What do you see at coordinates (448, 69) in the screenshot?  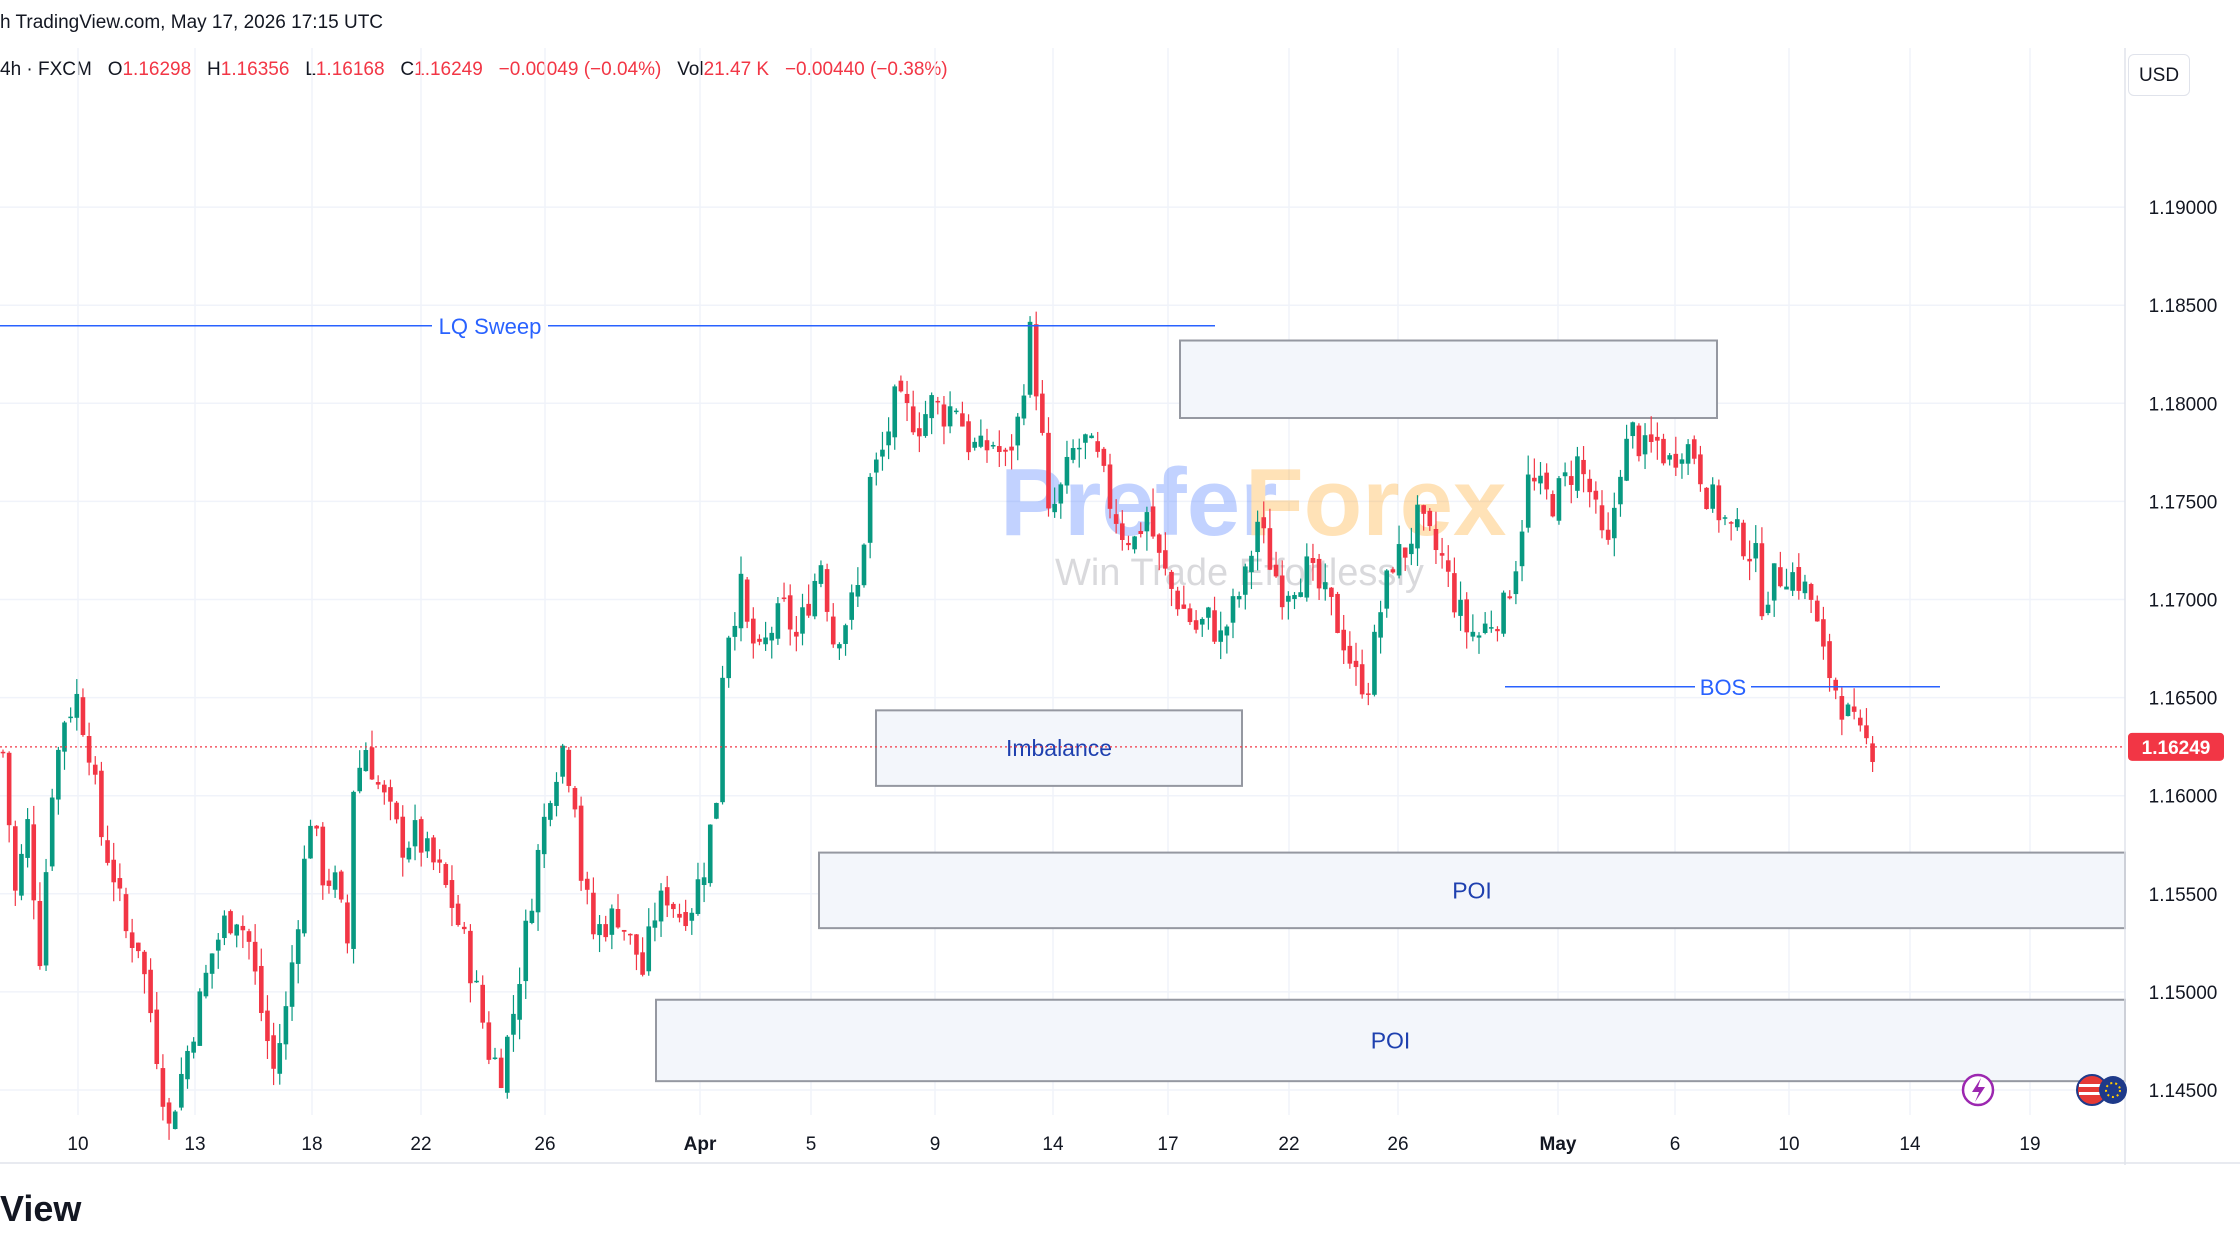 I see `close-value: 1.16249` at bounding box center [448, 69].